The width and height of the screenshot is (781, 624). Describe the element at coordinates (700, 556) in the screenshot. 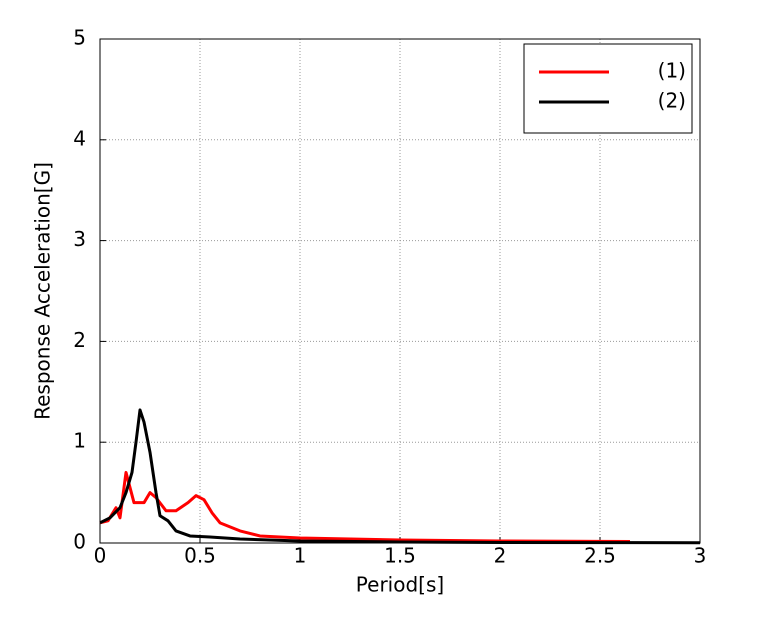

I see `x-tick-label: 3` at that location.